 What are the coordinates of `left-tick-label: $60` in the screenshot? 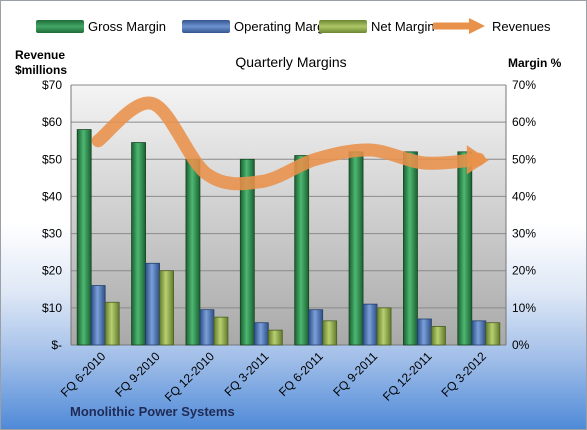 It's located at (52, 122).